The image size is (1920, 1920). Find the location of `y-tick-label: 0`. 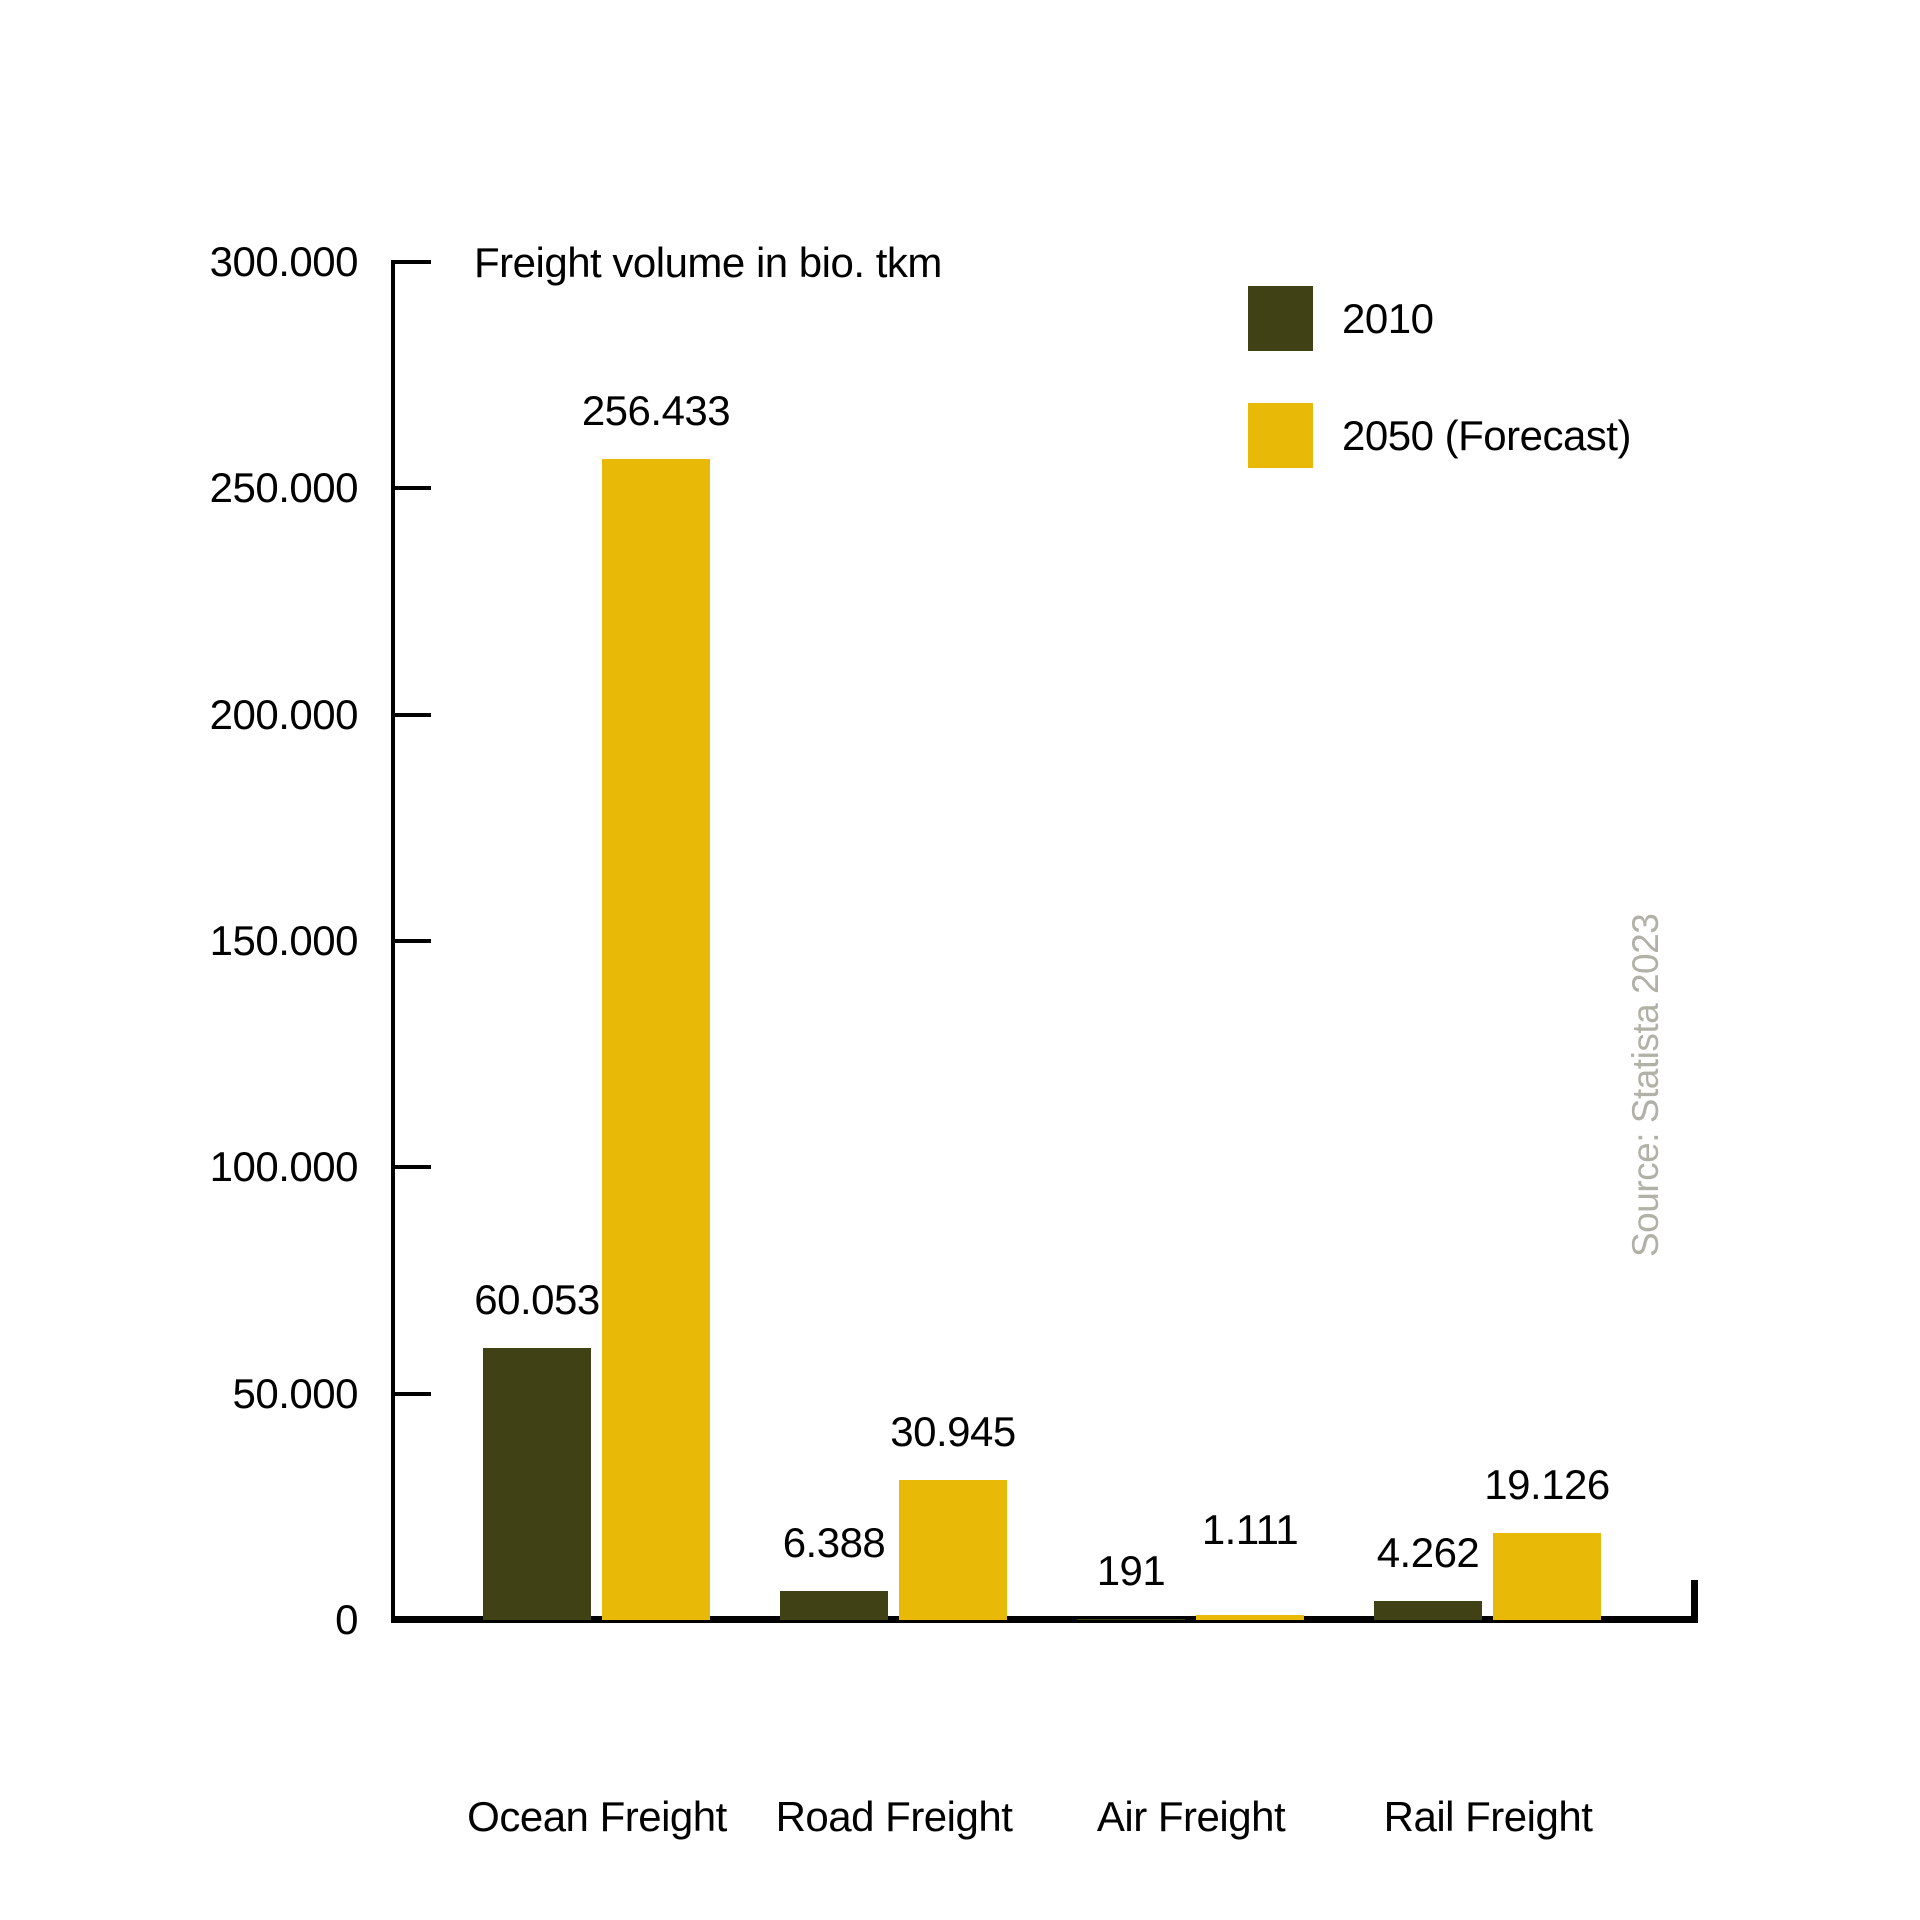

y-tick-label: 0 is located at coordinates (346, 1619).